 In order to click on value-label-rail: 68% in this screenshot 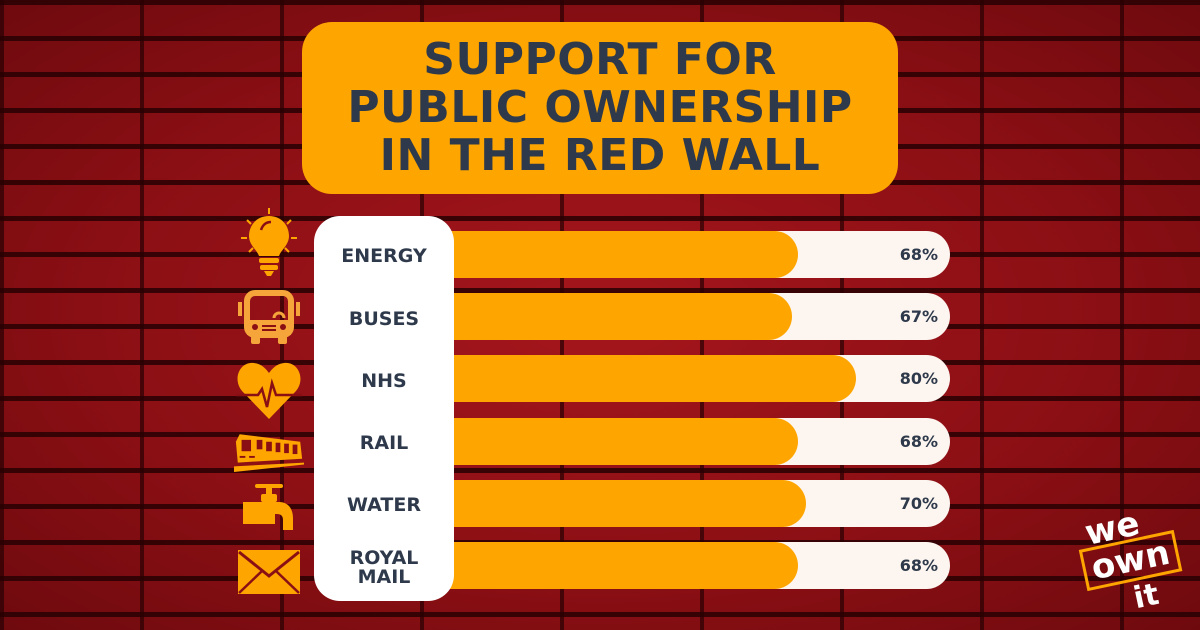, I will do `click(918, 441)`.